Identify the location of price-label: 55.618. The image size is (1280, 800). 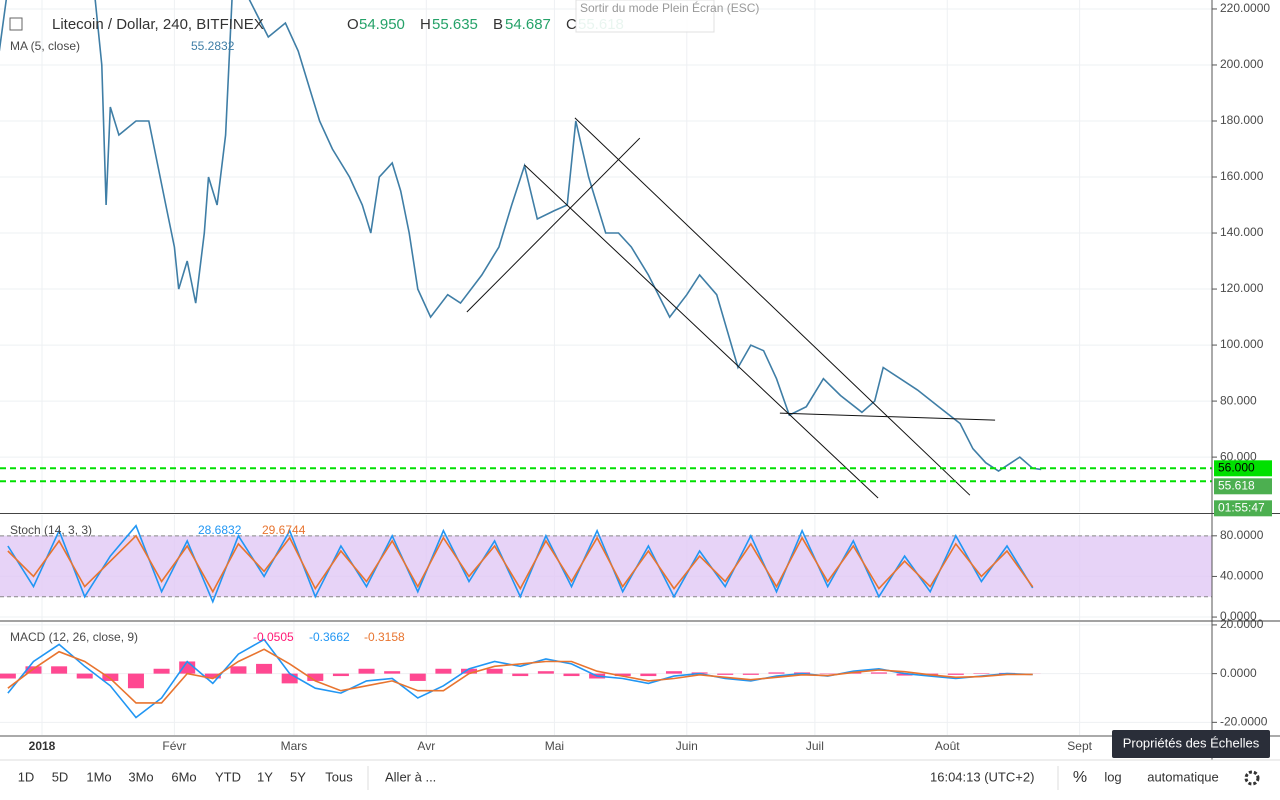
(1236, 485).